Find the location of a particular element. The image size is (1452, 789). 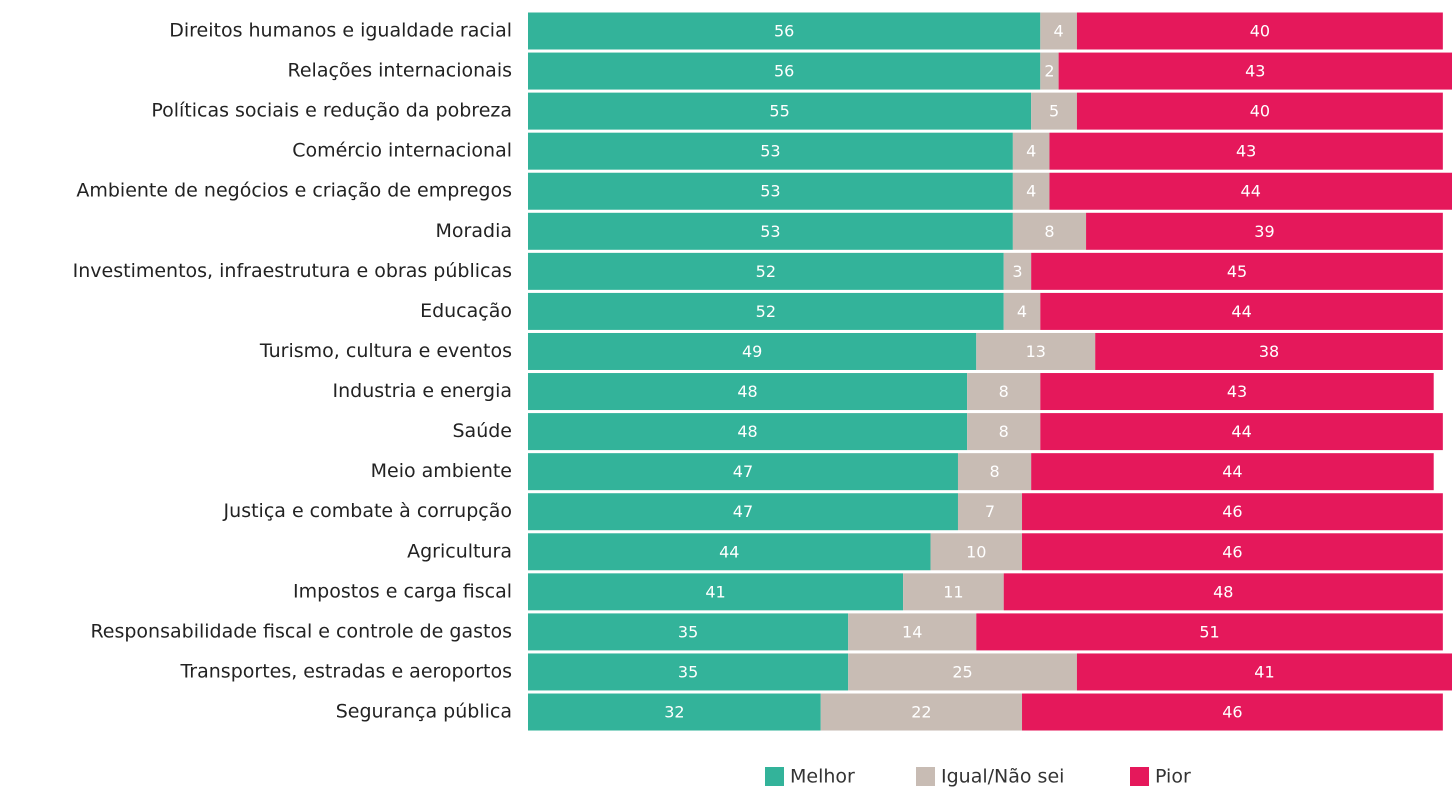

value-label: 32 is located at coordinates (674, 712).